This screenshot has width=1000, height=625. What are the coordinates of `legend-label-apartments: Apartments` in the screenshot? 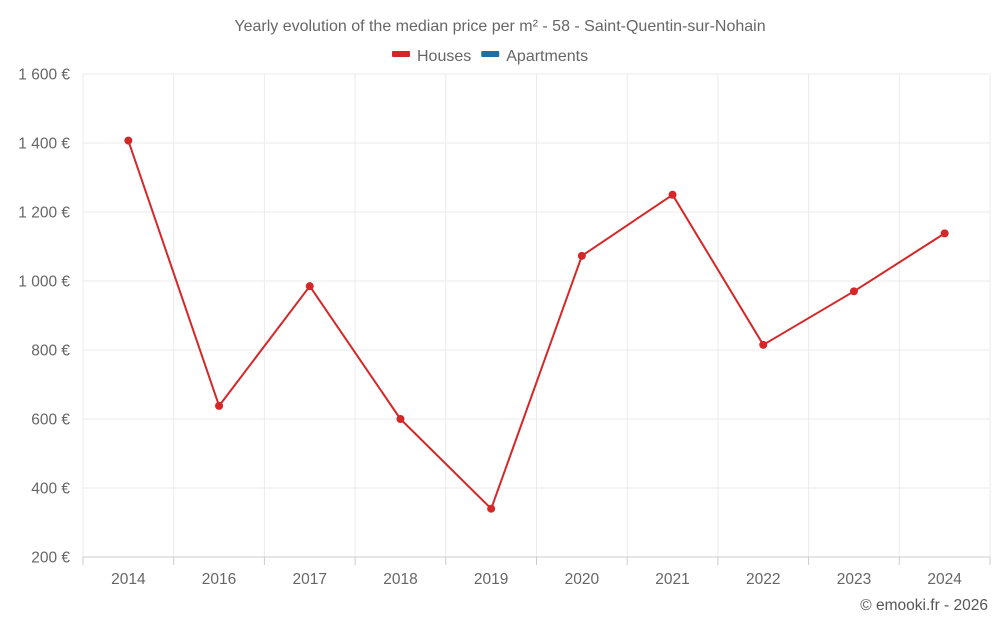 It's located at (547, 56).